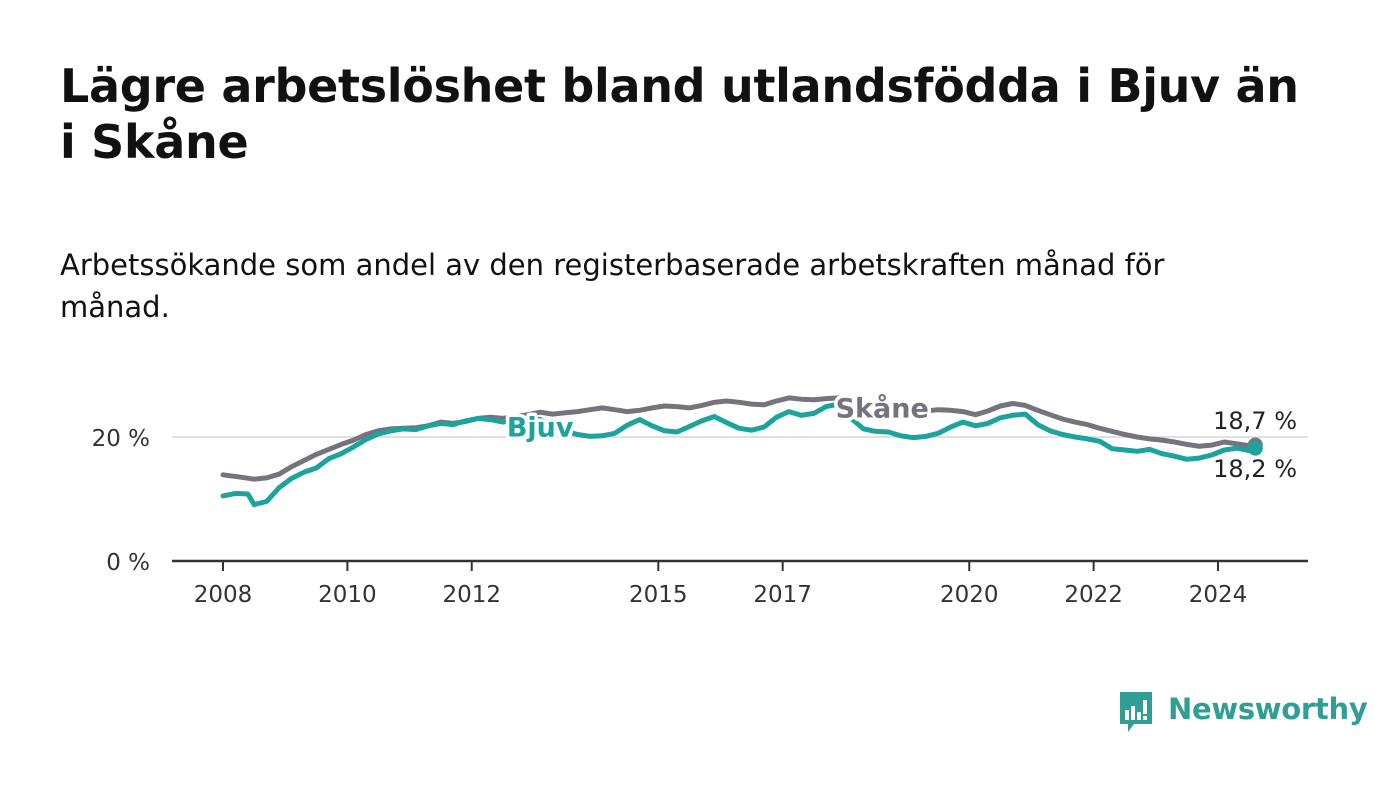  Describe the element at coordinates (1136, 712) in the screenshot. I see `bar-chart-speech-bubble-icon` at that location.